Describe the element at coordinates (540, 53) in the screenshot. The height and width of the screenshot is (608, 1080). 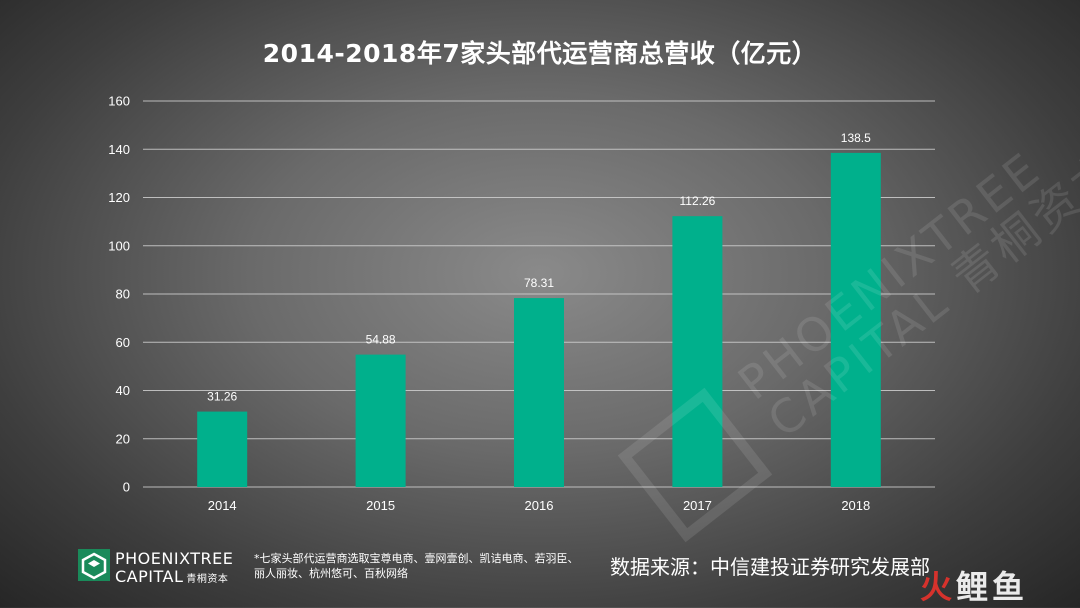
I see `chart-title: 2014-2018年7家头部代运营商总营收（亿元）` at that location.